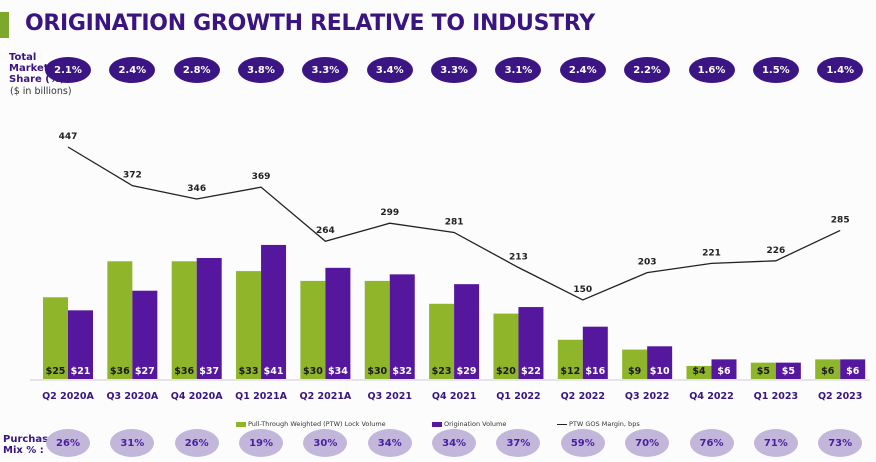  I want to click on bar-label-ptw: $36, so click(184, 371).